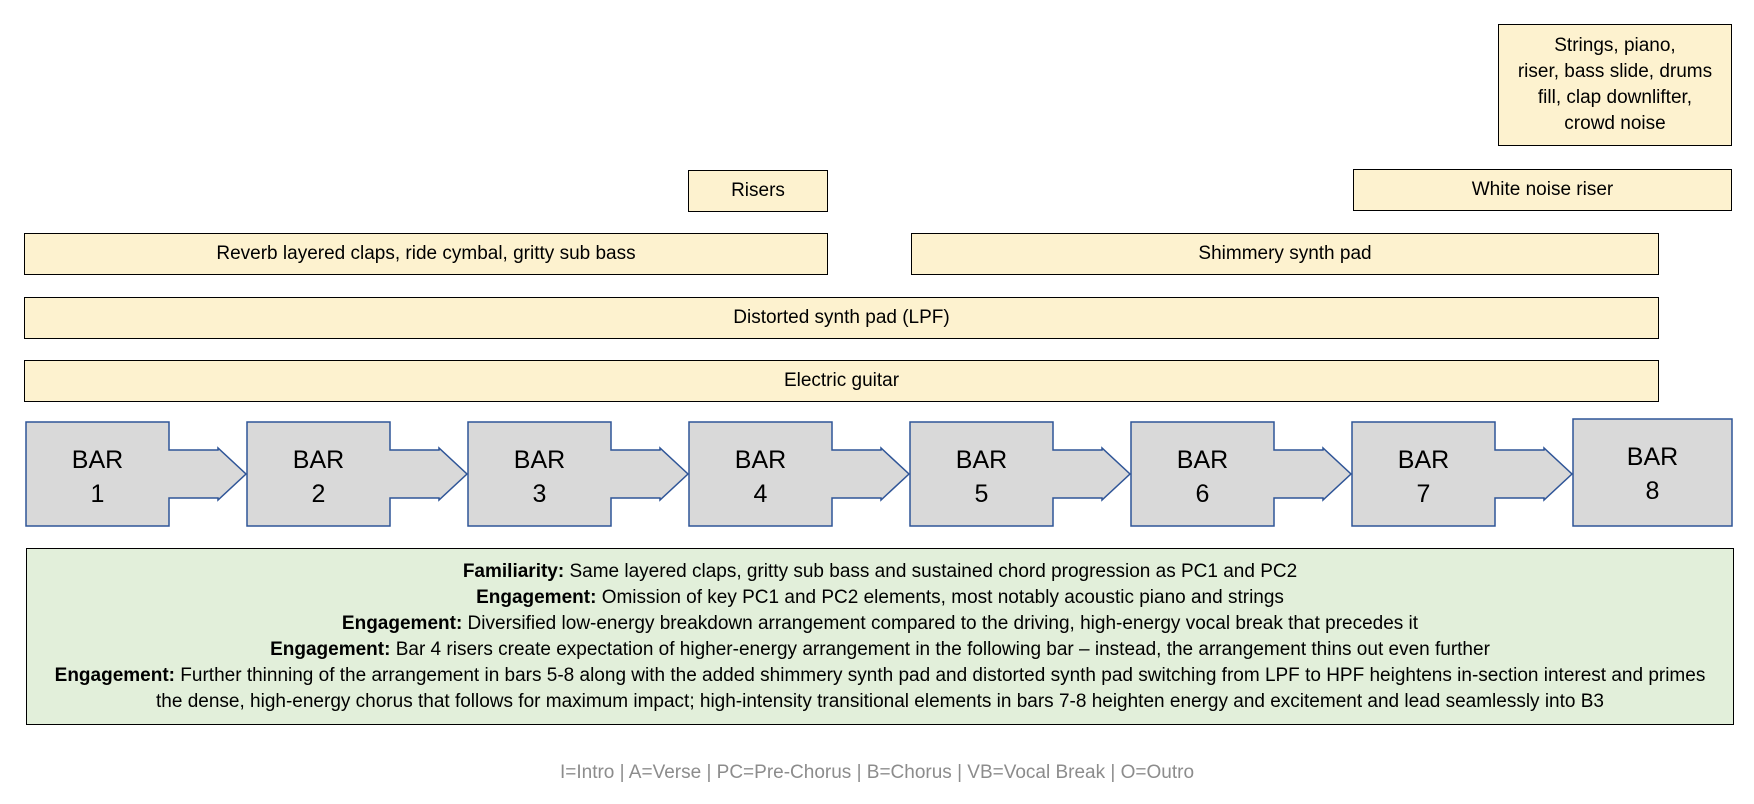  What do you see at coordinates (98, 494) in the screenshot?
I see `bar-1-number: 1` at bounding box center [98, 494].